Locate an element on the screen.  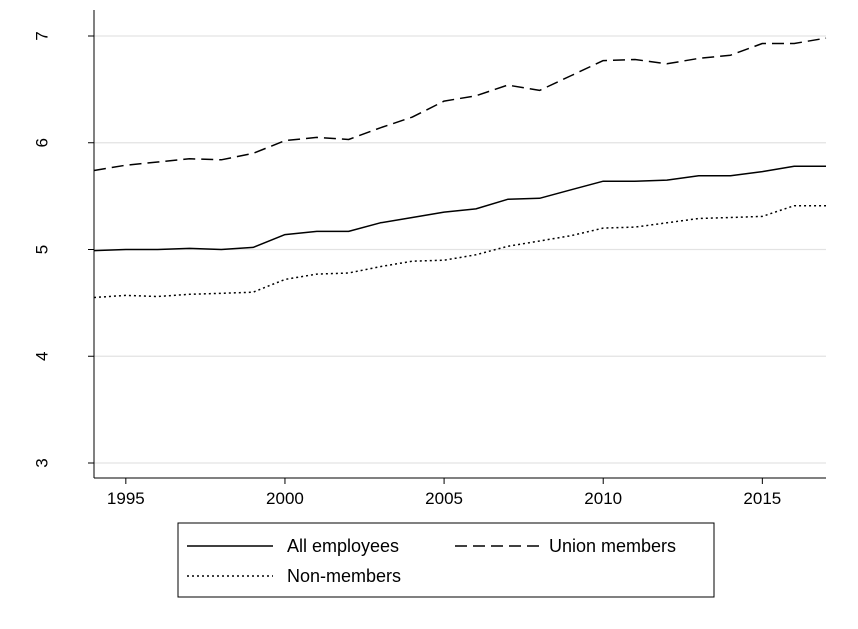
y-tick-label-6: 6 is located at coordinates (42, 142).